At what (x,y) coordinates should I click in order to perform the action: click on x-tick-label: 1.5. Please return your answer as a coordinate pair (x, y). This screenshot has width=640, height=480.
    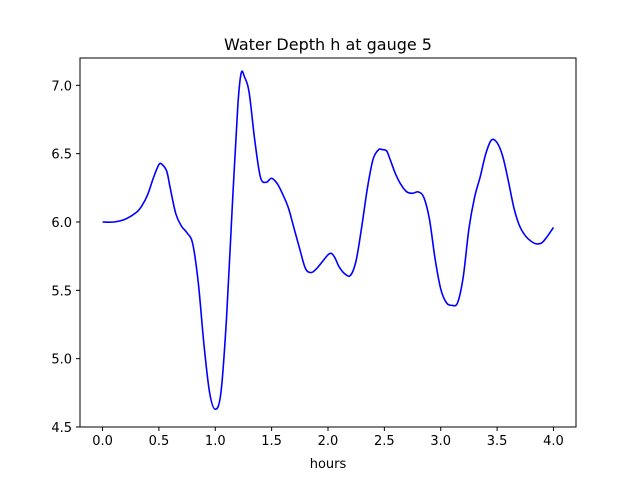
    Looking at the image, I should click on (271, 441).